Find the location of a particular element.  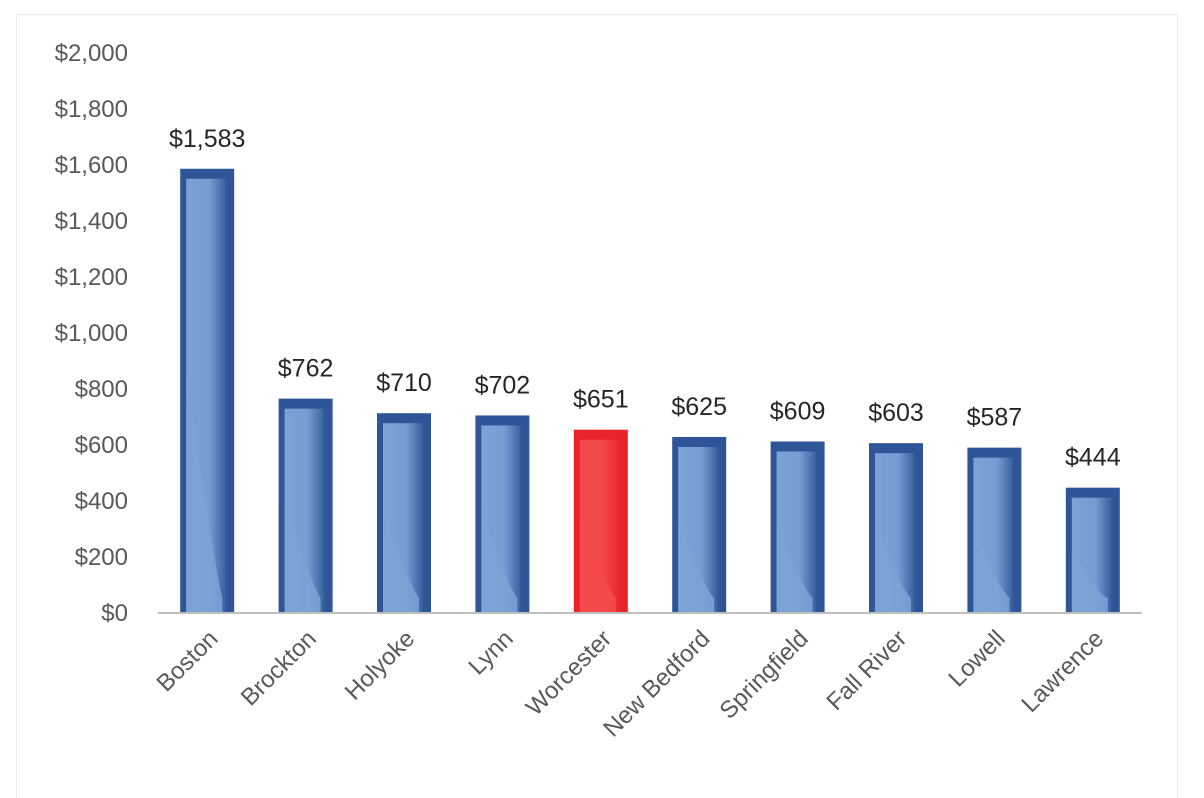

y-tick-label: $400 is located at coordinates (101, 501).